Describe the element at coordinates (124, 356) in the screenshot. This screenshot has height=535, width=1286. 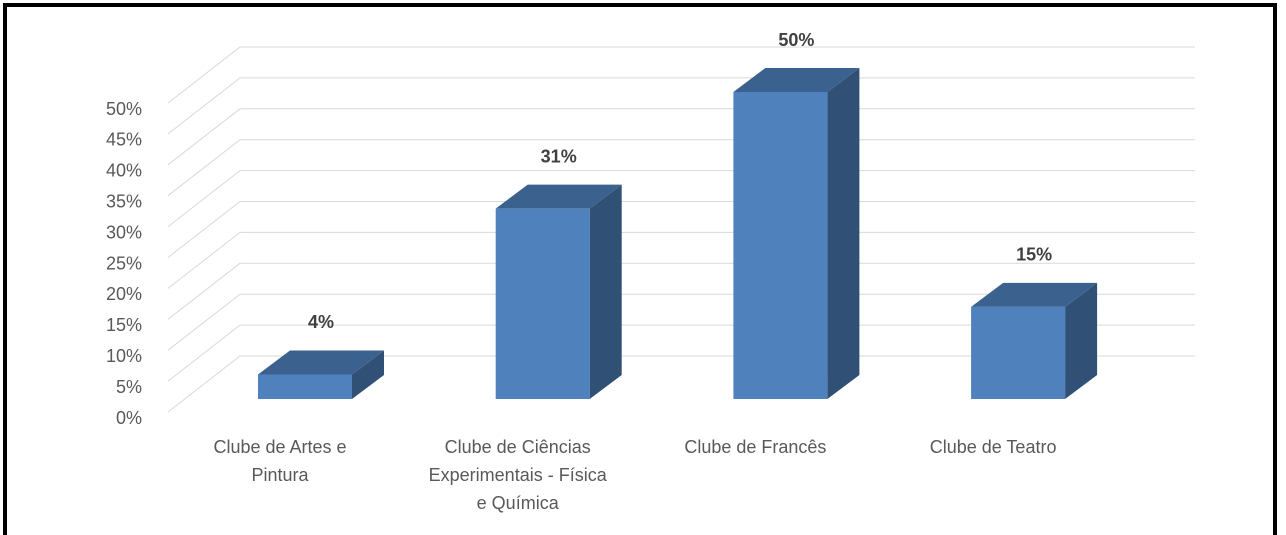
I see `y-tick-label: 10%` at that location.